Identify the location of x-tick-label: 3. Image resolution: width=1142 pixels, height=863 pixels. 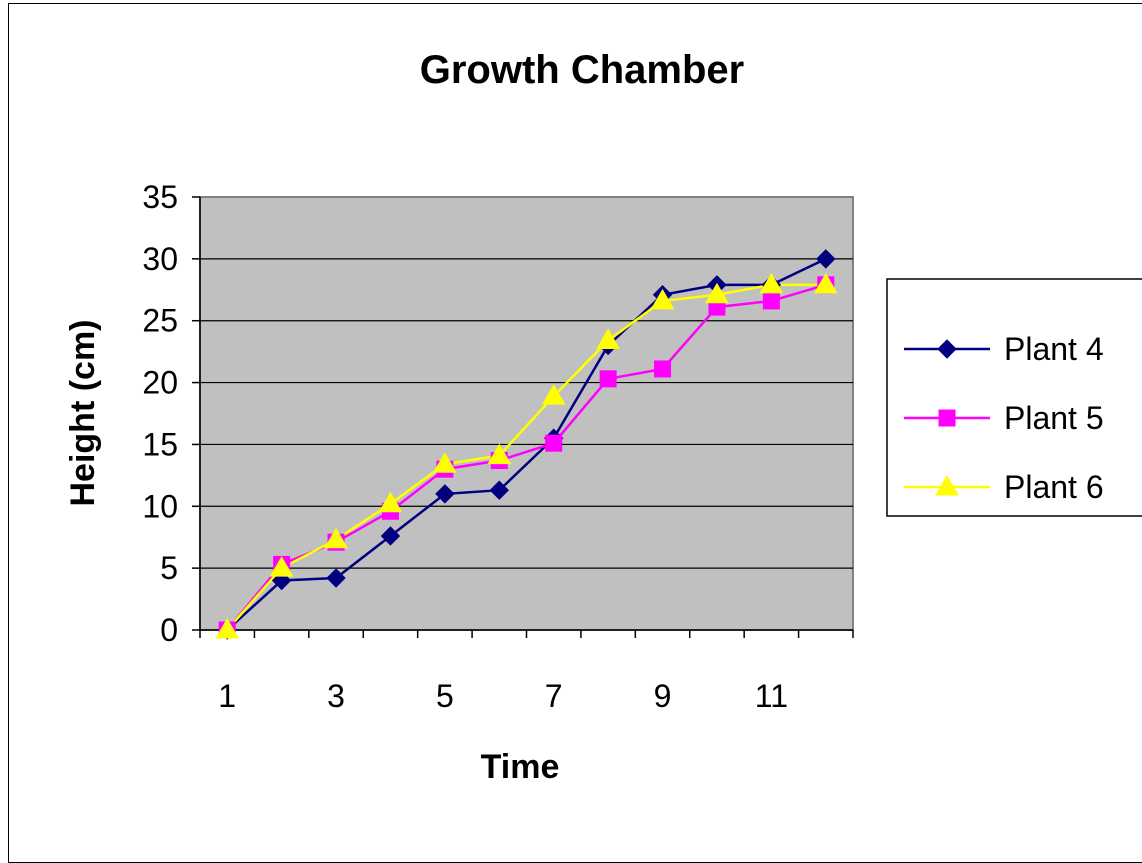
(336, 696).